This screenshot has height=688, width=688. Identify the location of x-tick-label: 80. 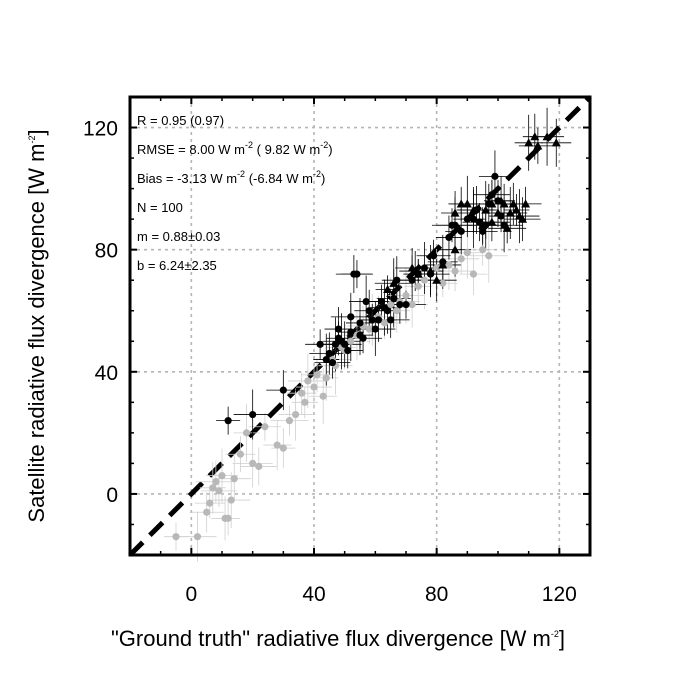
(436, 594).